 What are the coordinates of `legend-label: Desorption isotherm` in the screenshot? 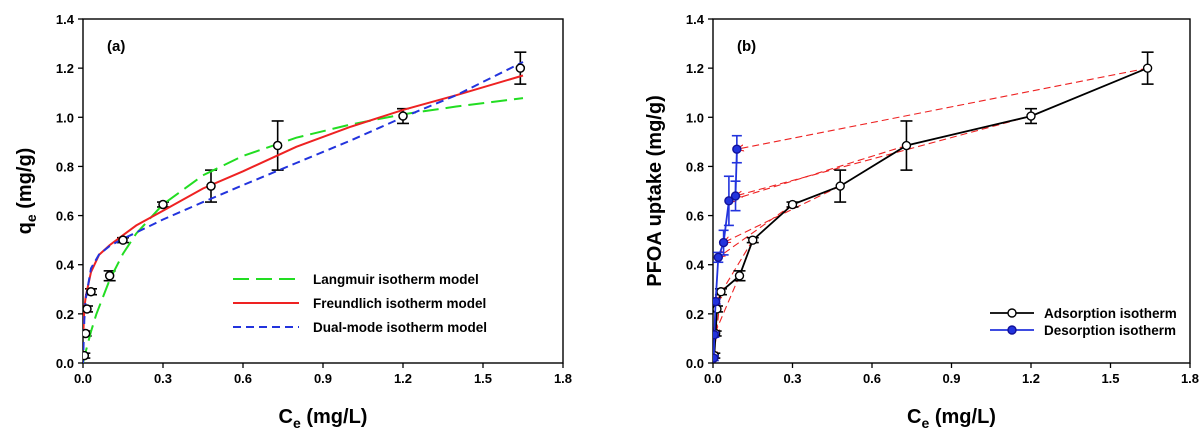 It's located at (1110, 330).